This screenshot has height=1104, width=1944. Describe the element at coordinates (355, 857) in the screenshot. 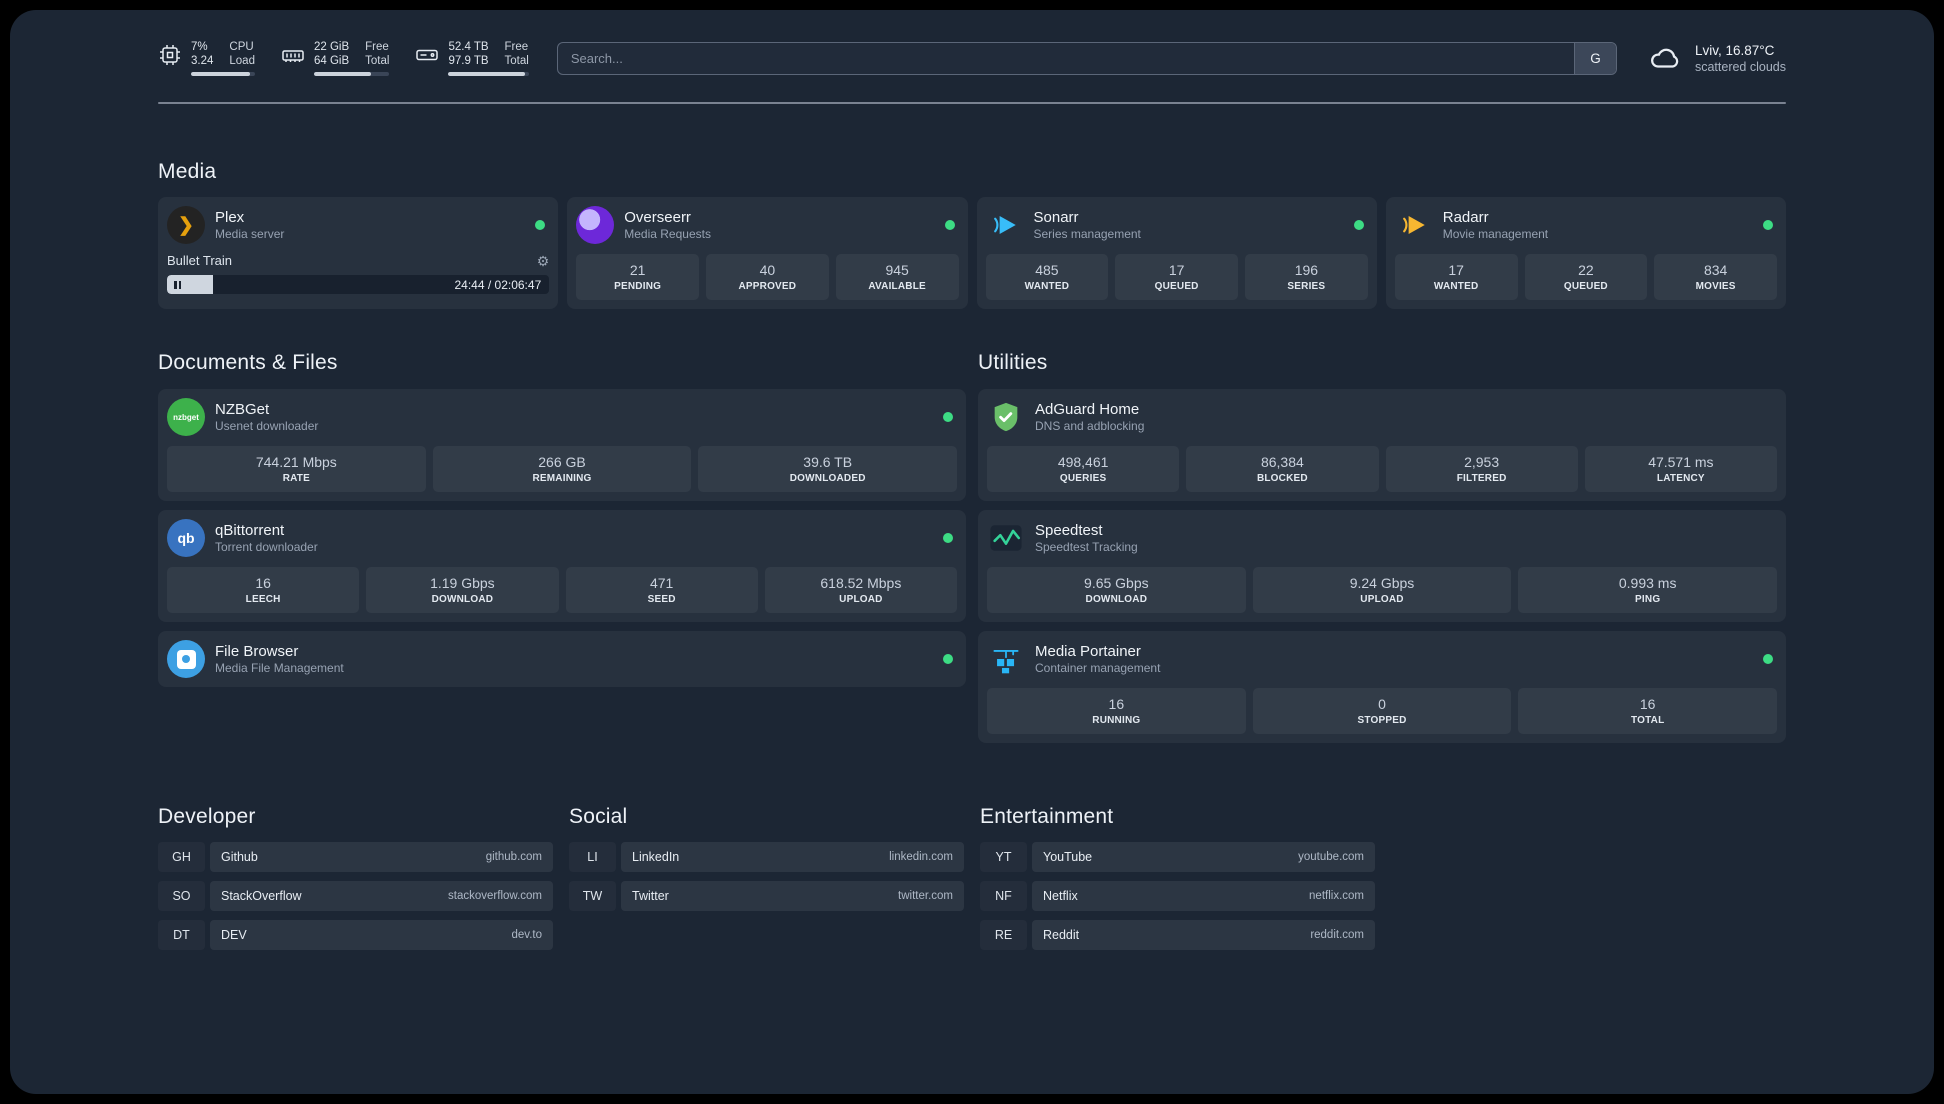

I see `bookmark-github: GH Github github.com` at that location.